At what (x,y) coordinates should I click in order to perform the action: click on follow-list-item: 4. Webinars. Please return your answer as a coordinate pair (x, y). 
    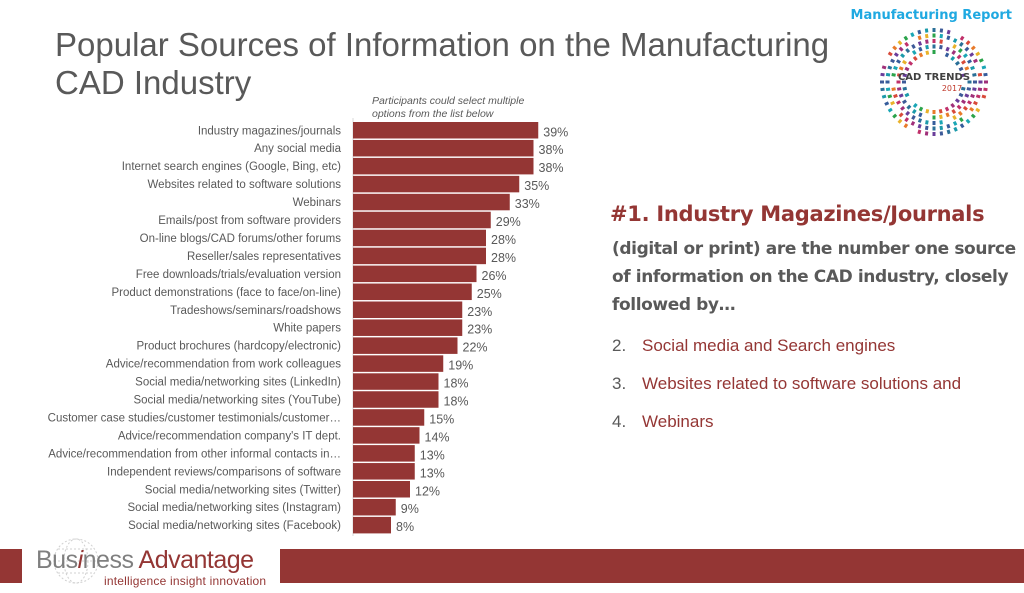
    Looking at the image, I should click on (786, 431).